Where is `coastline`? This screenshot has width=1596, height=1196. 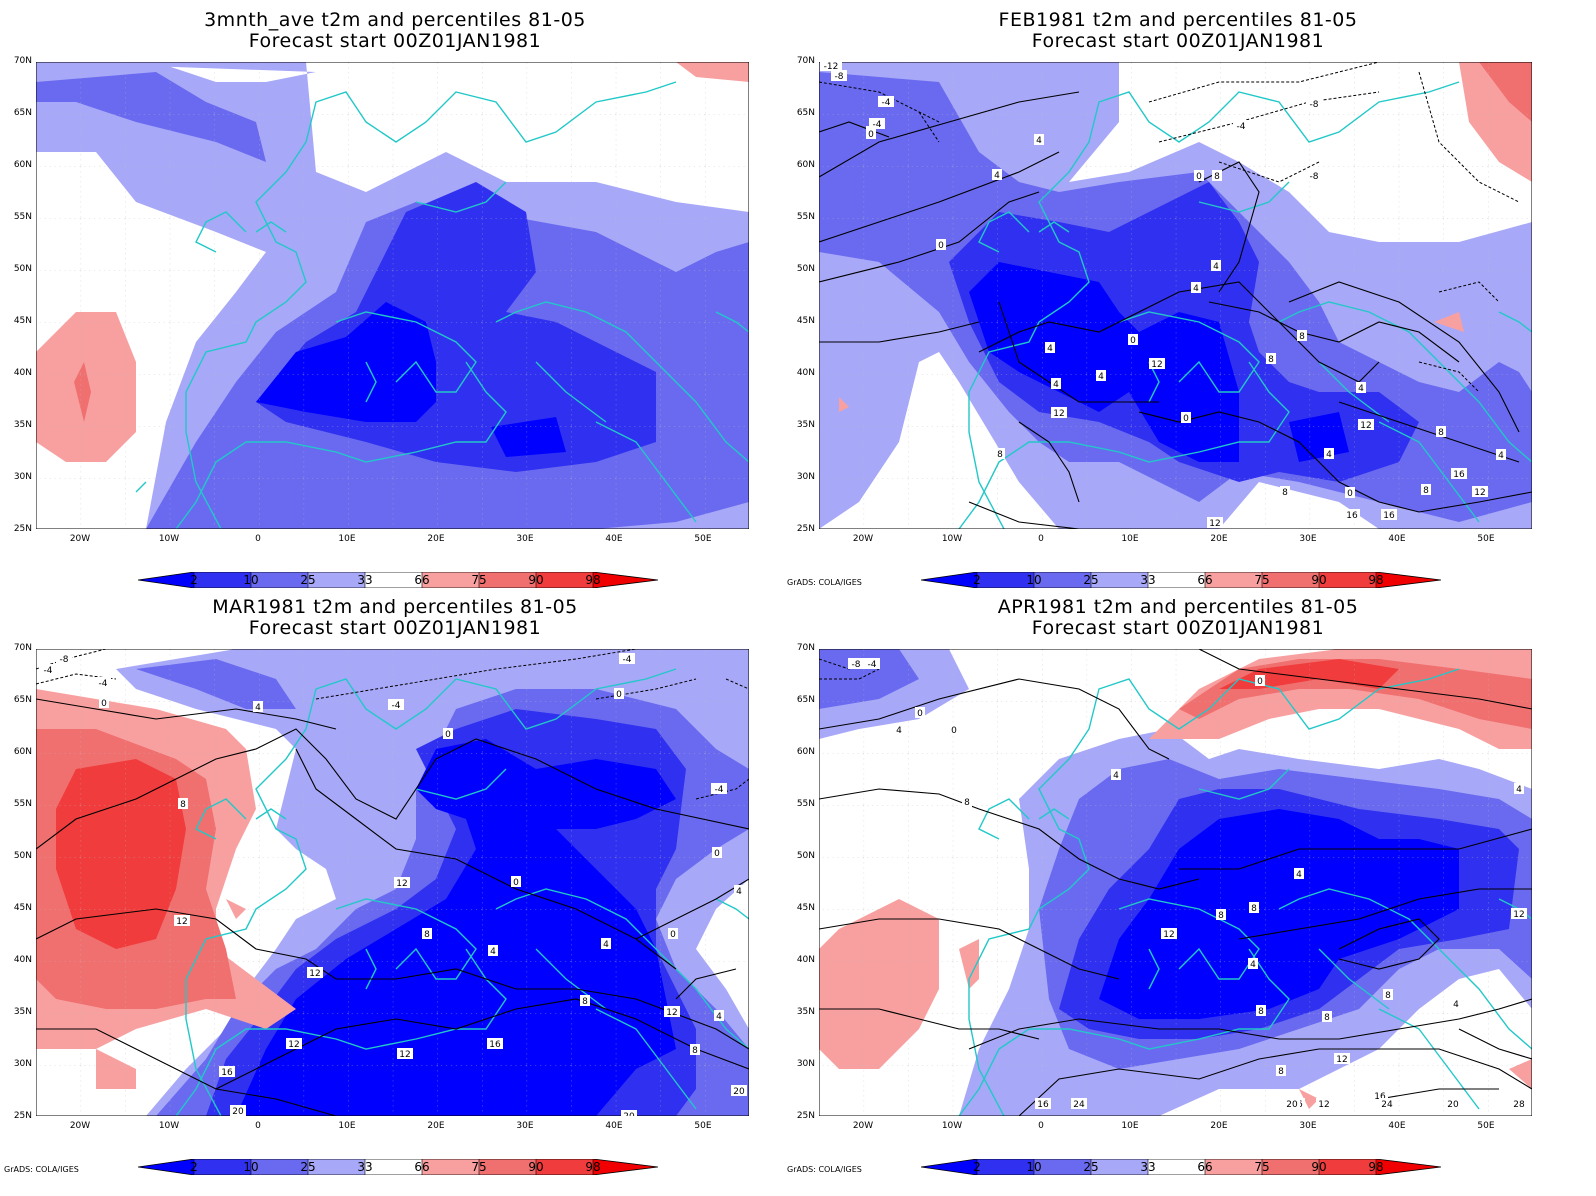
coastline is located at coordinates (442, 305).